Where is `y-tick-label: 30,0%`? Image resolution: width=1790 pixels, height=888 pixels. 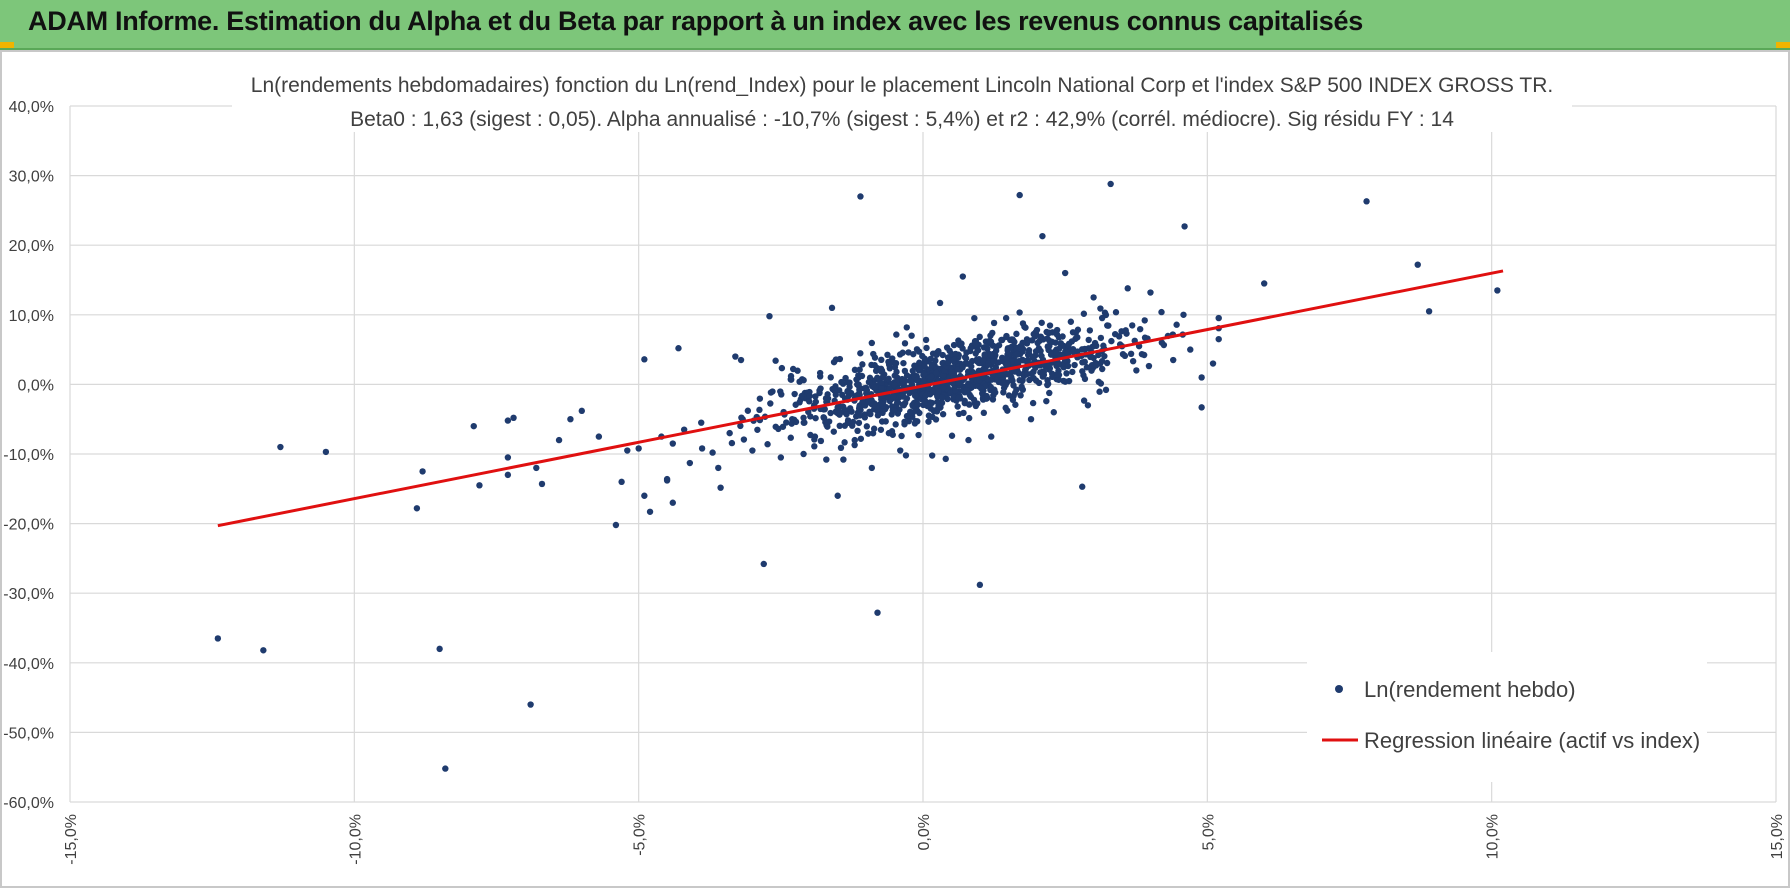
y-tick-label: 30,0% is located at coordinates (31, 177).